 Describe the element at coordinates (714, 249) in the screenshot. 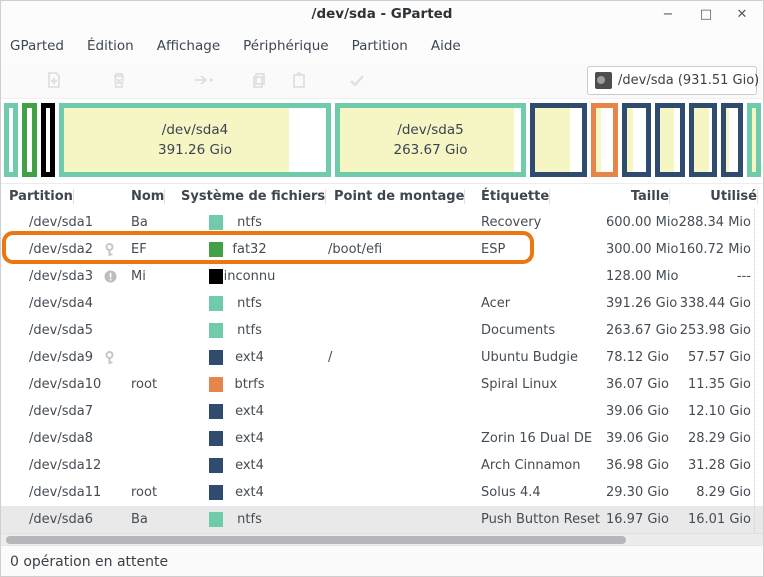

I see `partition-used: 160.72 Mio` at that location.